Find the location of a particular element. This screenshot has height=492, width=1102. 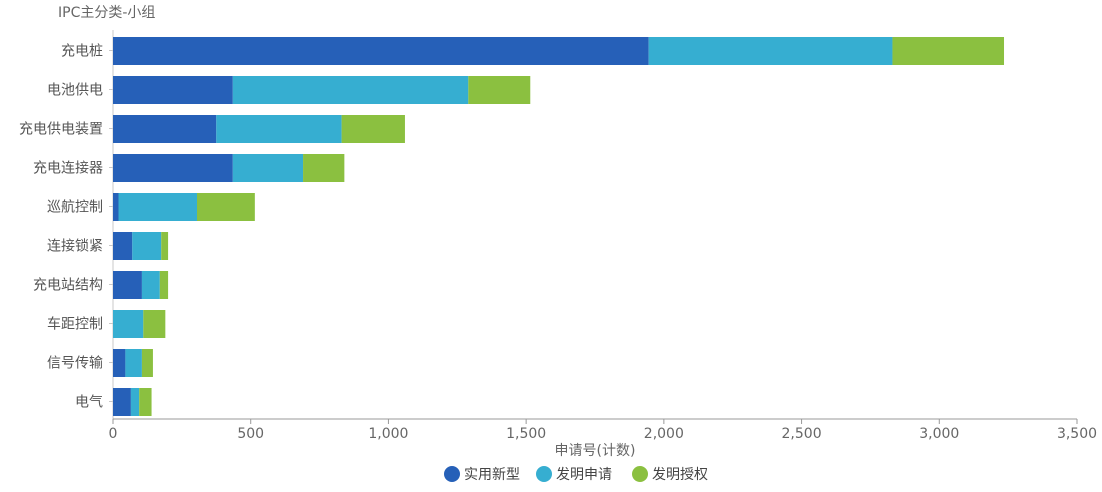

y-category-label: 充电连接器 is located at coordinates (68, 168).